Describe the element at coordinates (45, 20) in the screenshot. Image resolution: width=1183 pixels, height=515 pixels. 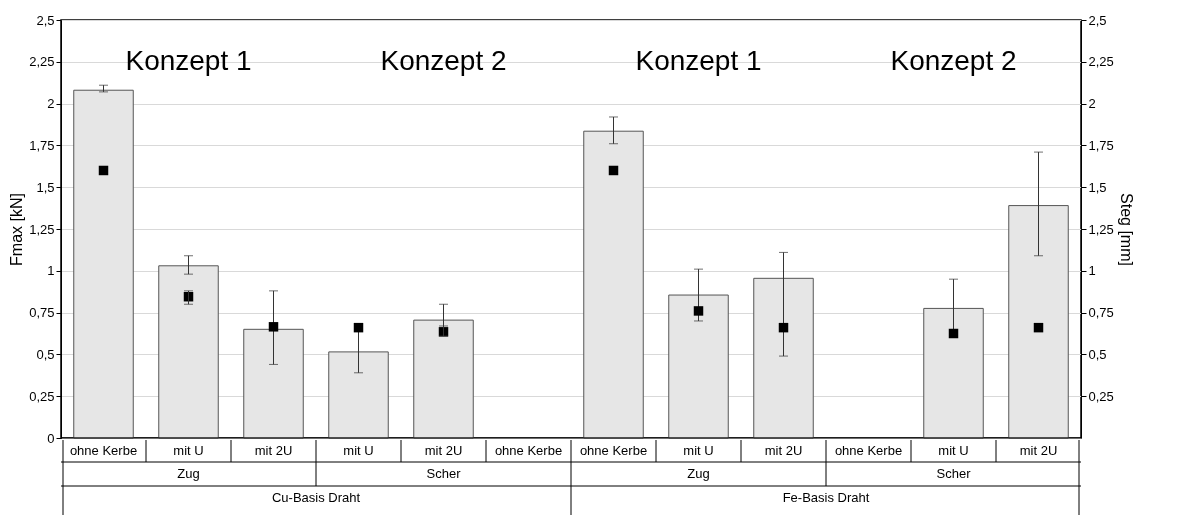
I see `y-tick-label: 2,5` at that location.